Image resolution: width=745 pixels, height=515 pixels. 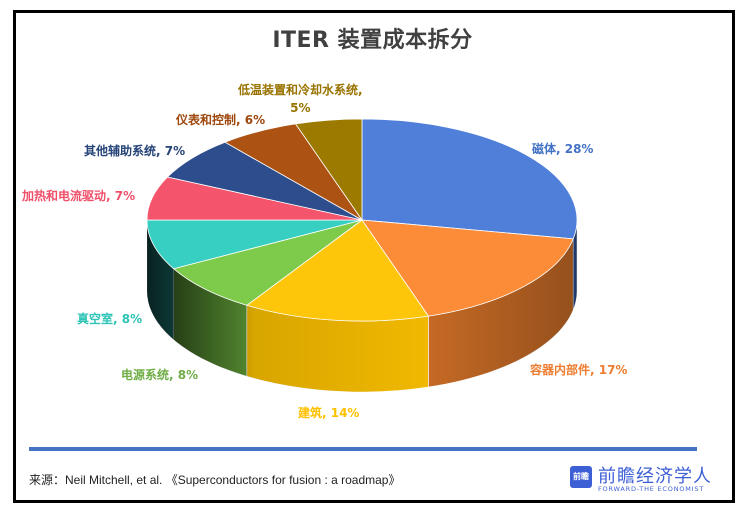 What do you see at coordinates (110, 319) in the screenshot?
I see `slice-label: 真空室, 8%` at bounding box center [110, 319].